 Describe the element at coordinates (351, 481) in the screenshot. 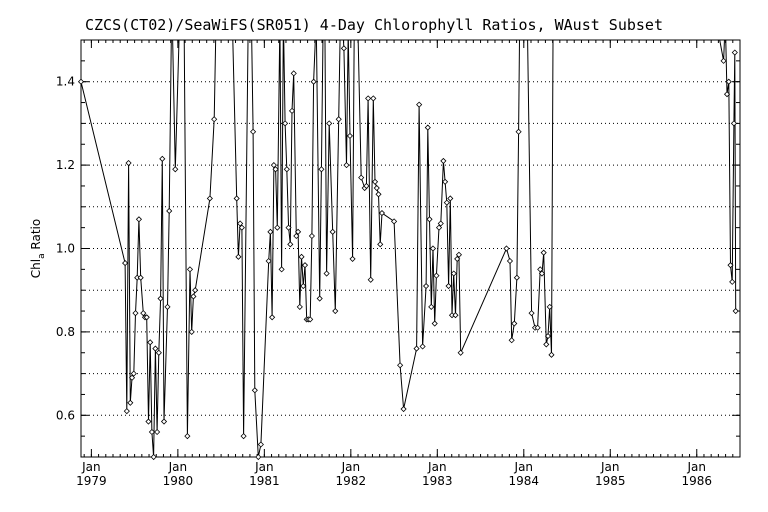

I see `x-tick-label-year: 1982` at that location.